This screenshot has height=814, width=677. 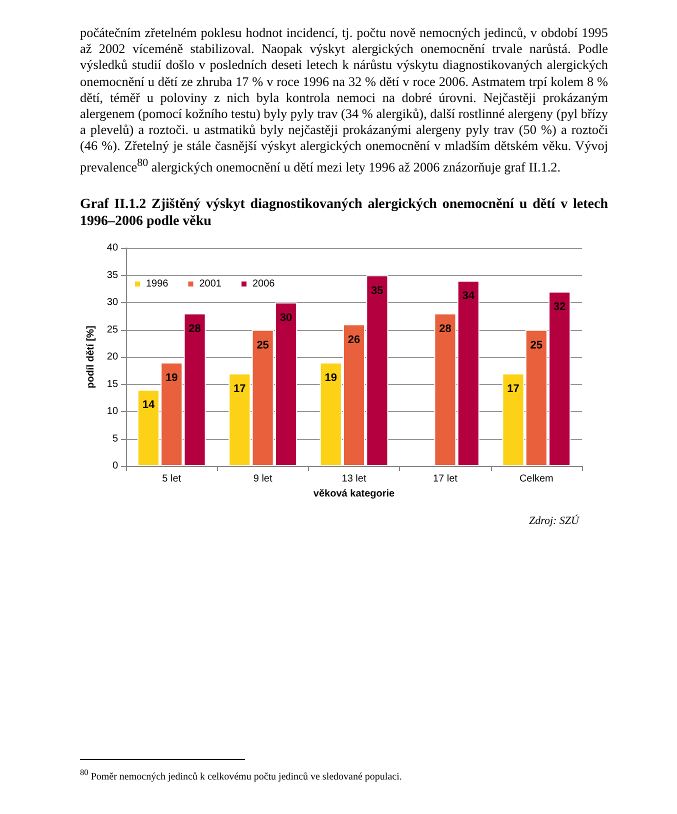 What do you see at coordinates (91, 357) in the screenshot?
I see `y-axis-title: podíl dětí [%]` at bounding box center [91, 357].